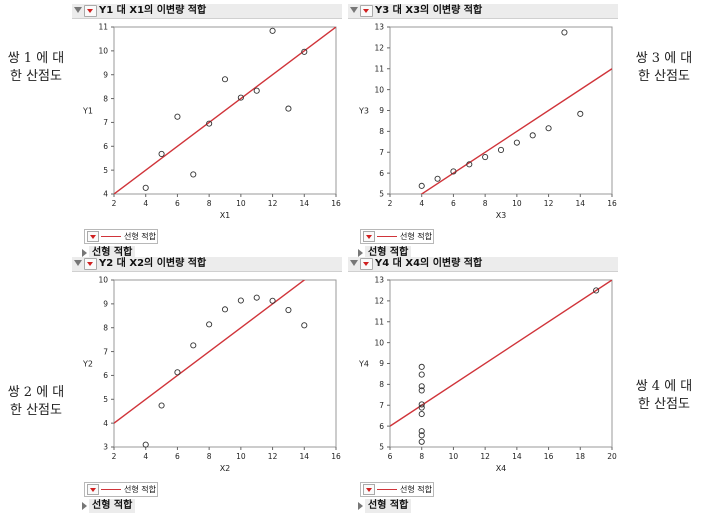  Describe the element at coordinates (111, 489) in the screenshot. I see `legend-line-swatch` at that location.